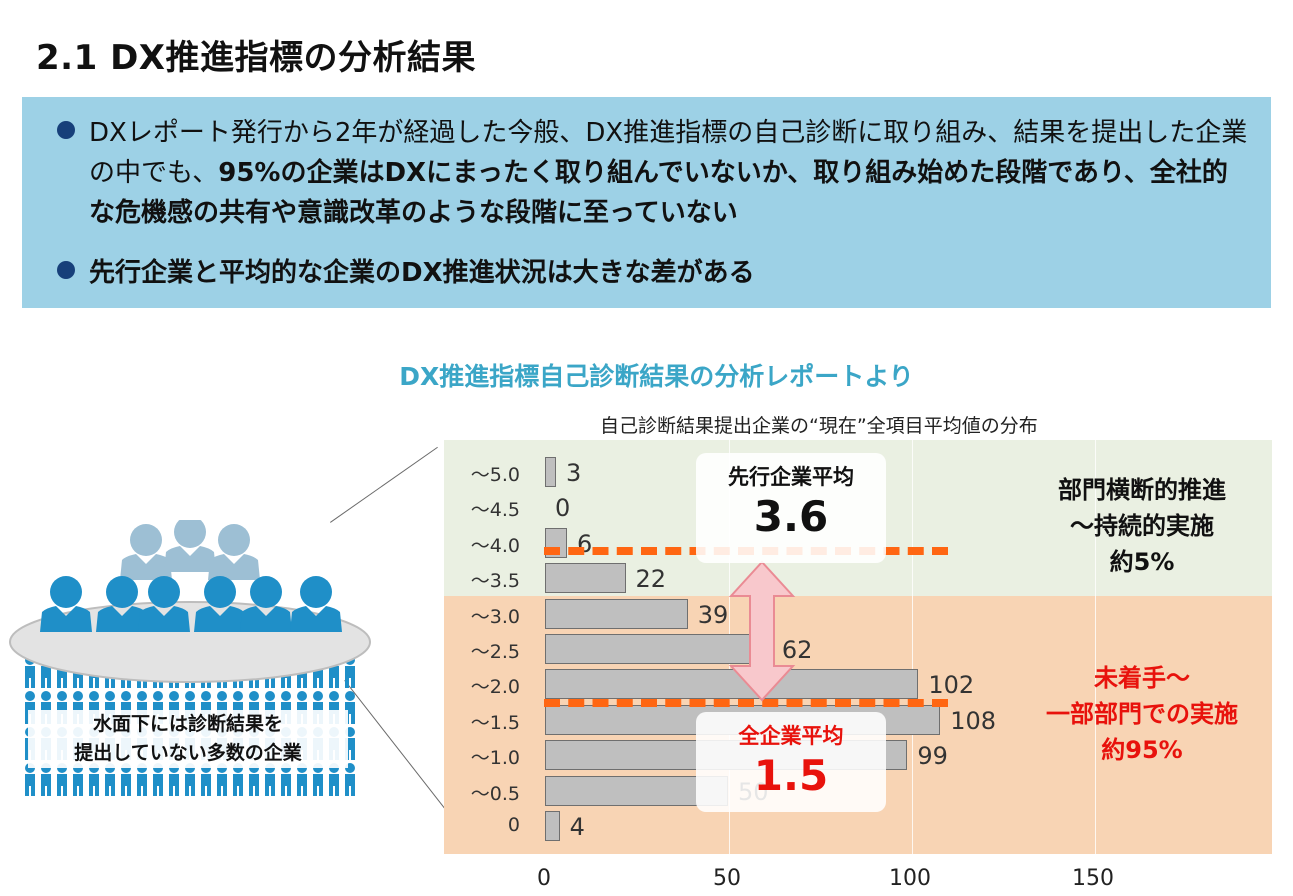 Image resolution: width=1293 pixels, height=896 pixels. Describe the element at coordinates (791, 775) in the screenshot. I see `all-average-value: 1.5` at that location.